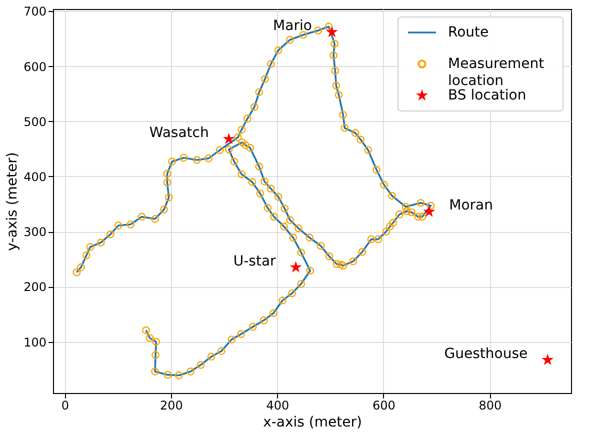 This screenshot has height=443, width=592. Describe the element at coordinates (35, 287) in the screenshot. I see `y-tick-label: 200` at that location.